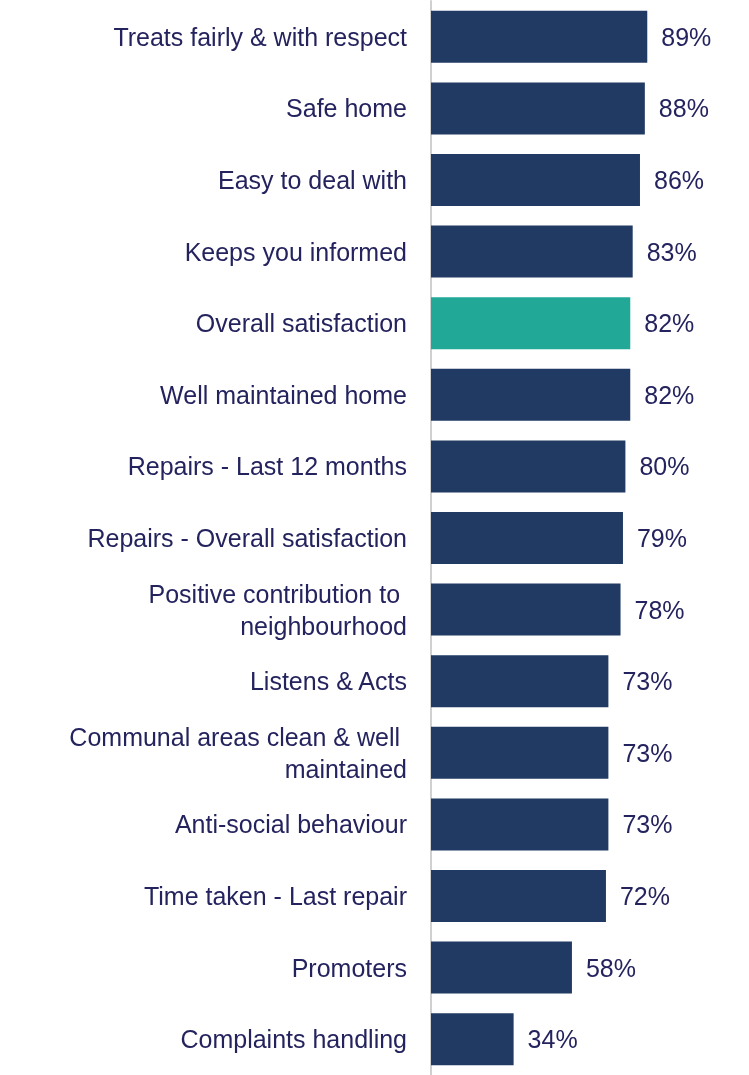 This screenshot has width=749, height=1075. Describe the element at coordinates (664, 466) in the screenshot. I see `data-label: 80%` at that location.